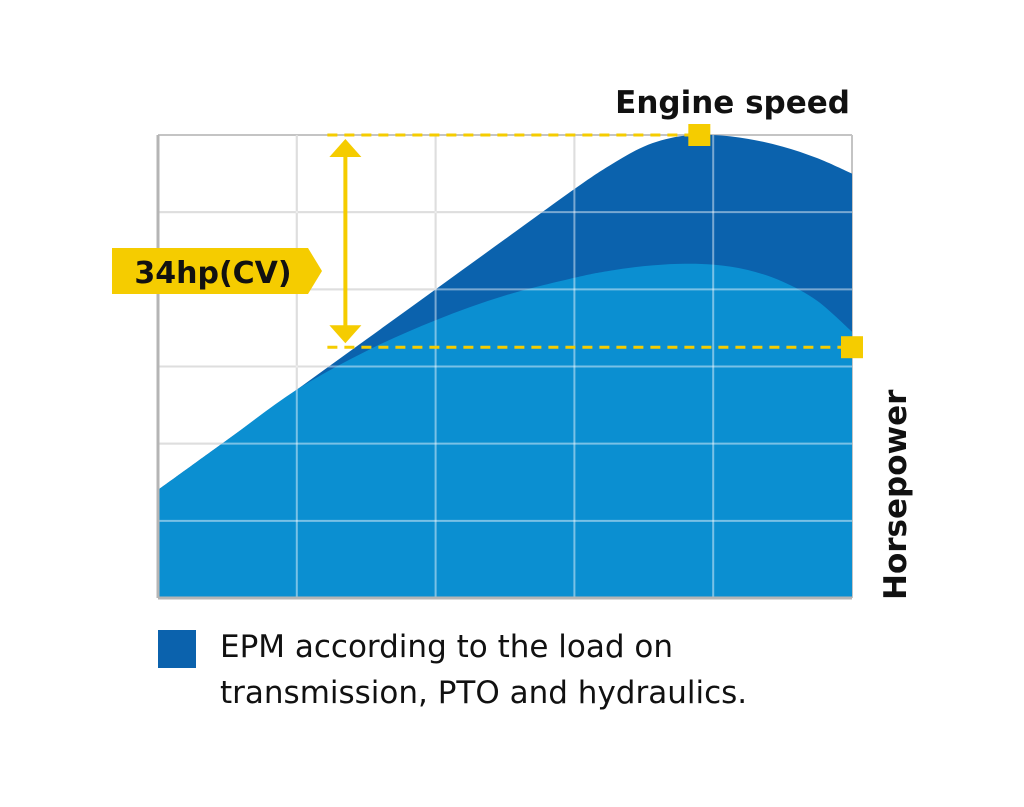  I want to click on legend-swatch, so click(177, 649).